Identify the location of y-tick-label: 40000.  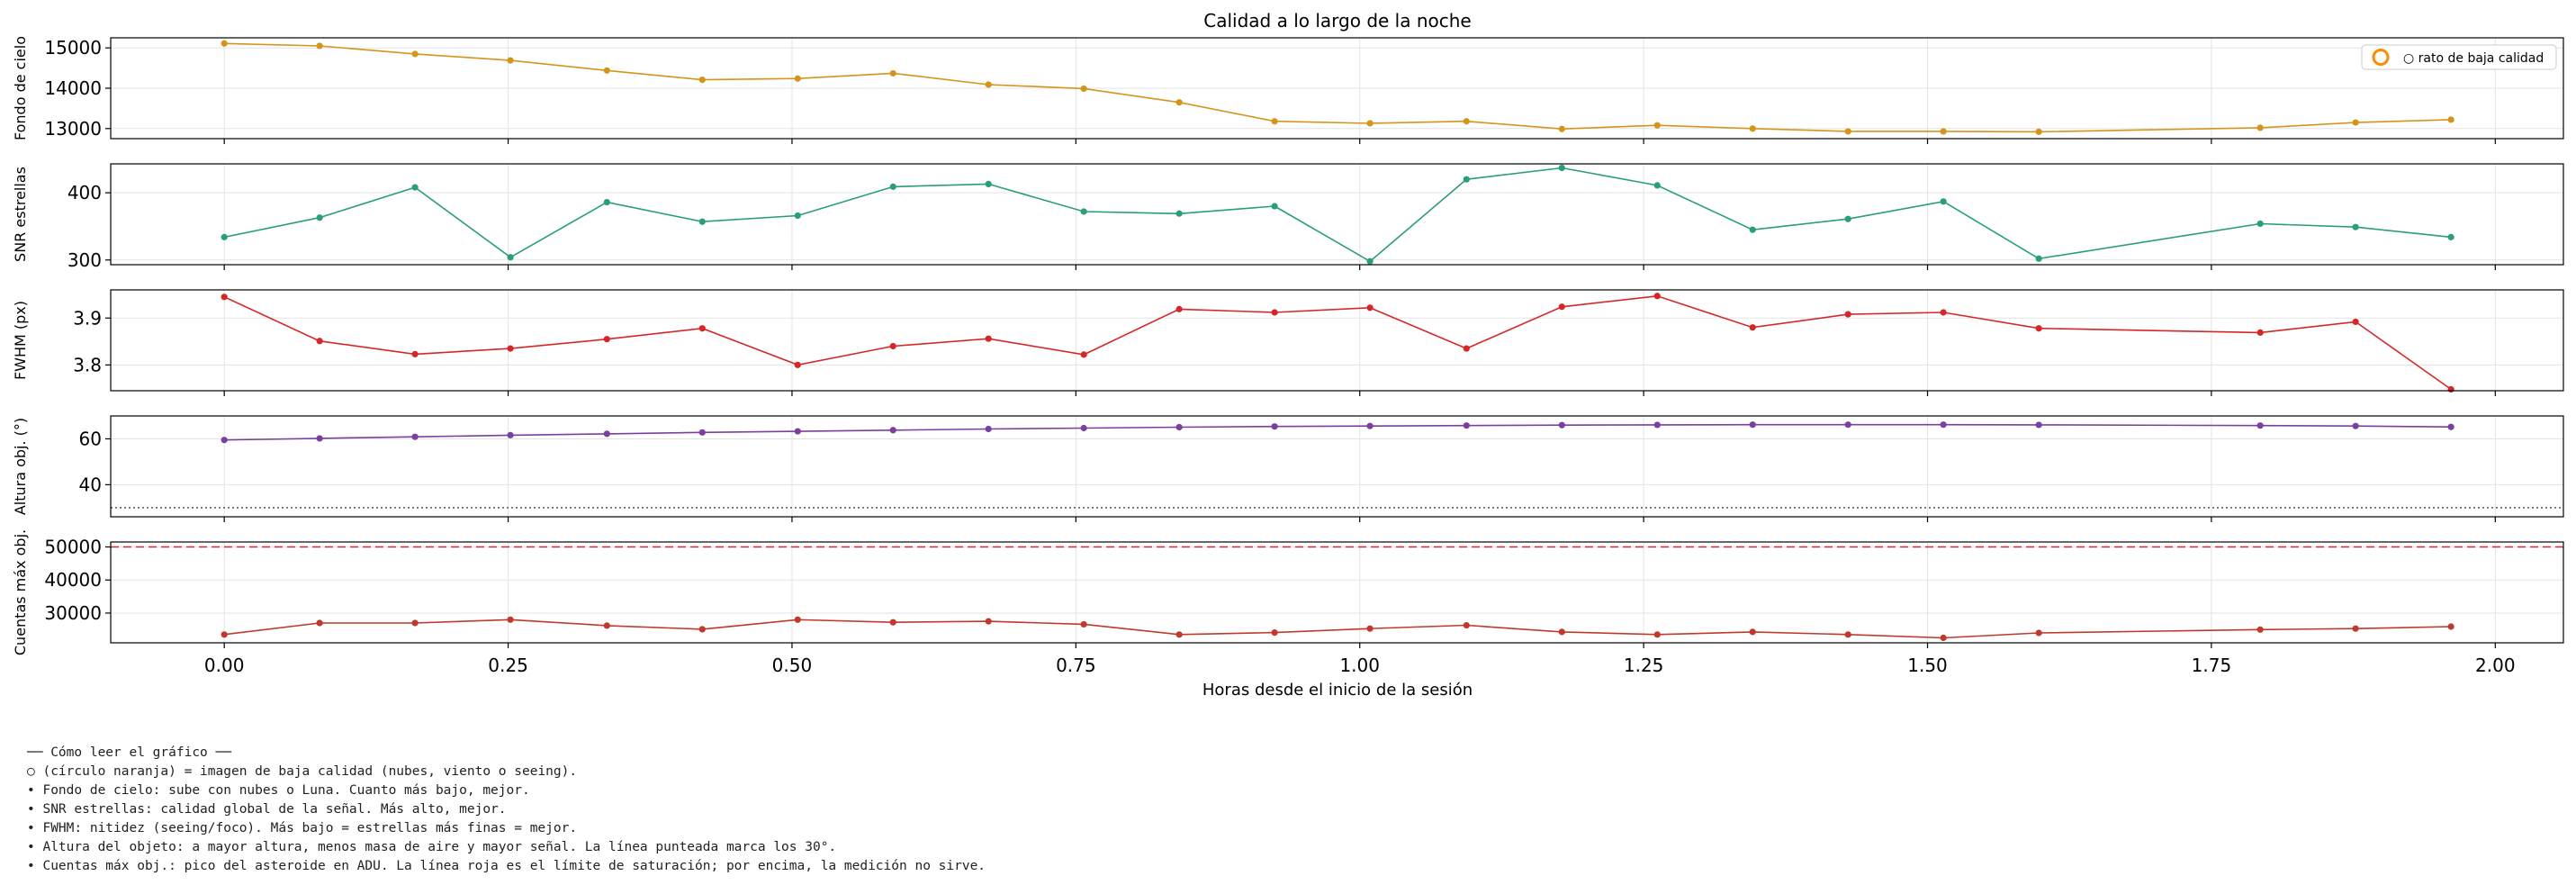
(73, 580).